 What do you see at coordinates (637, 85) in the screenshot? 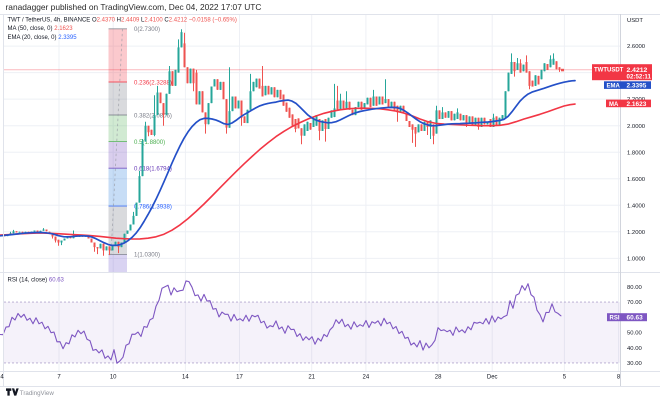
I see `svg-text: 2.3395` at bounding box center [637, 85].